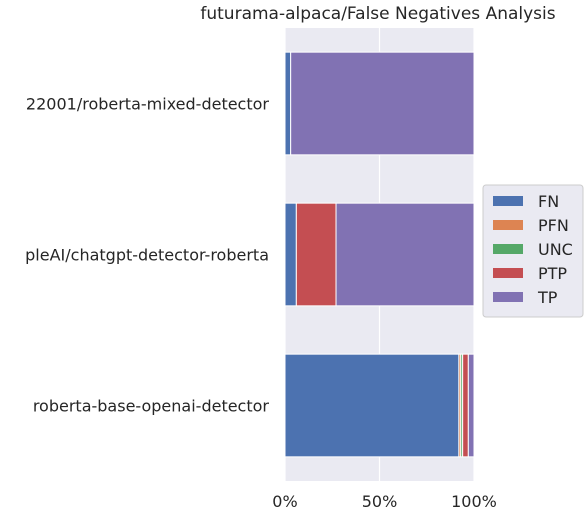  Describe the element at coordinates (377, 14) in the screenshot. I see `chart-title: futurama-alpaca/False Negatives Analysis` at that location.